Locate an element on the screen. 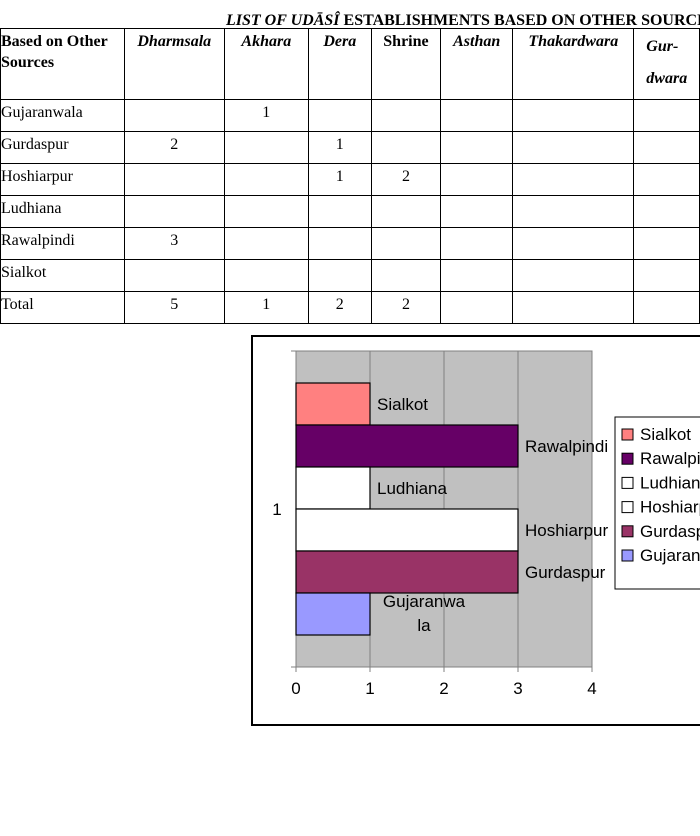 The height and width of the screenshot is (836, 700). data-label: Ludhiana is located at coordinates (412, 488).